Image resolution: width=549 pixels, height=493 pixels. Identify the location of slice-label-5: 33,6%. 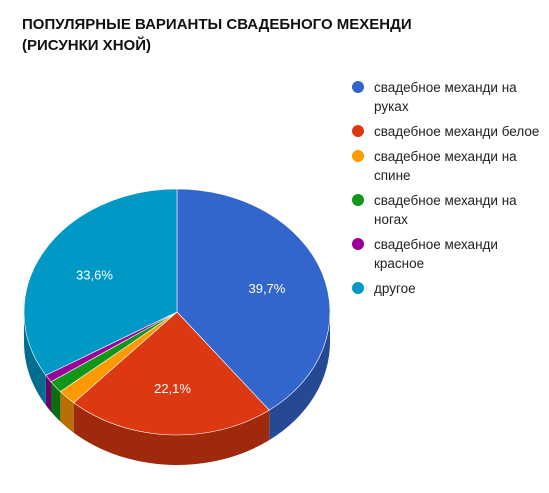
(94, 274).